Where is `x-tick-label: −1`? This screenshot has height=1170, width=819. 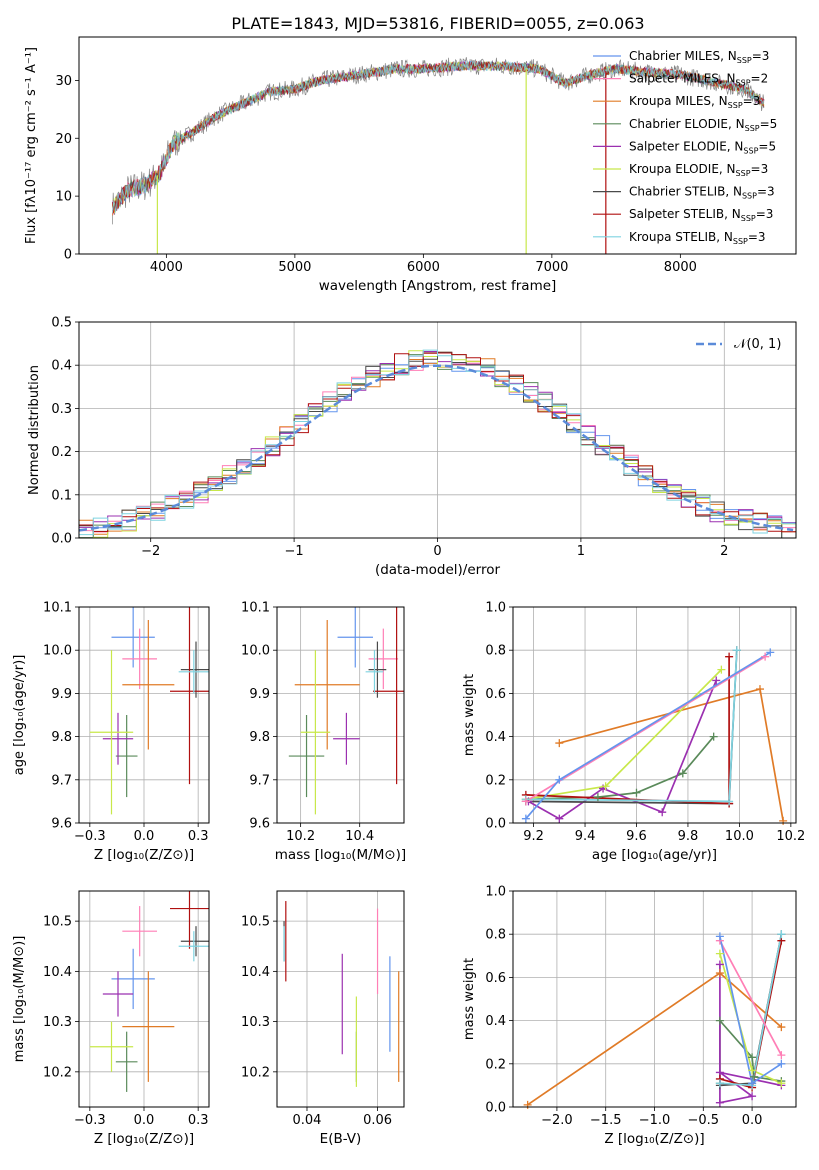
x-tick-label: −1 is located at coordinates (294, 551).